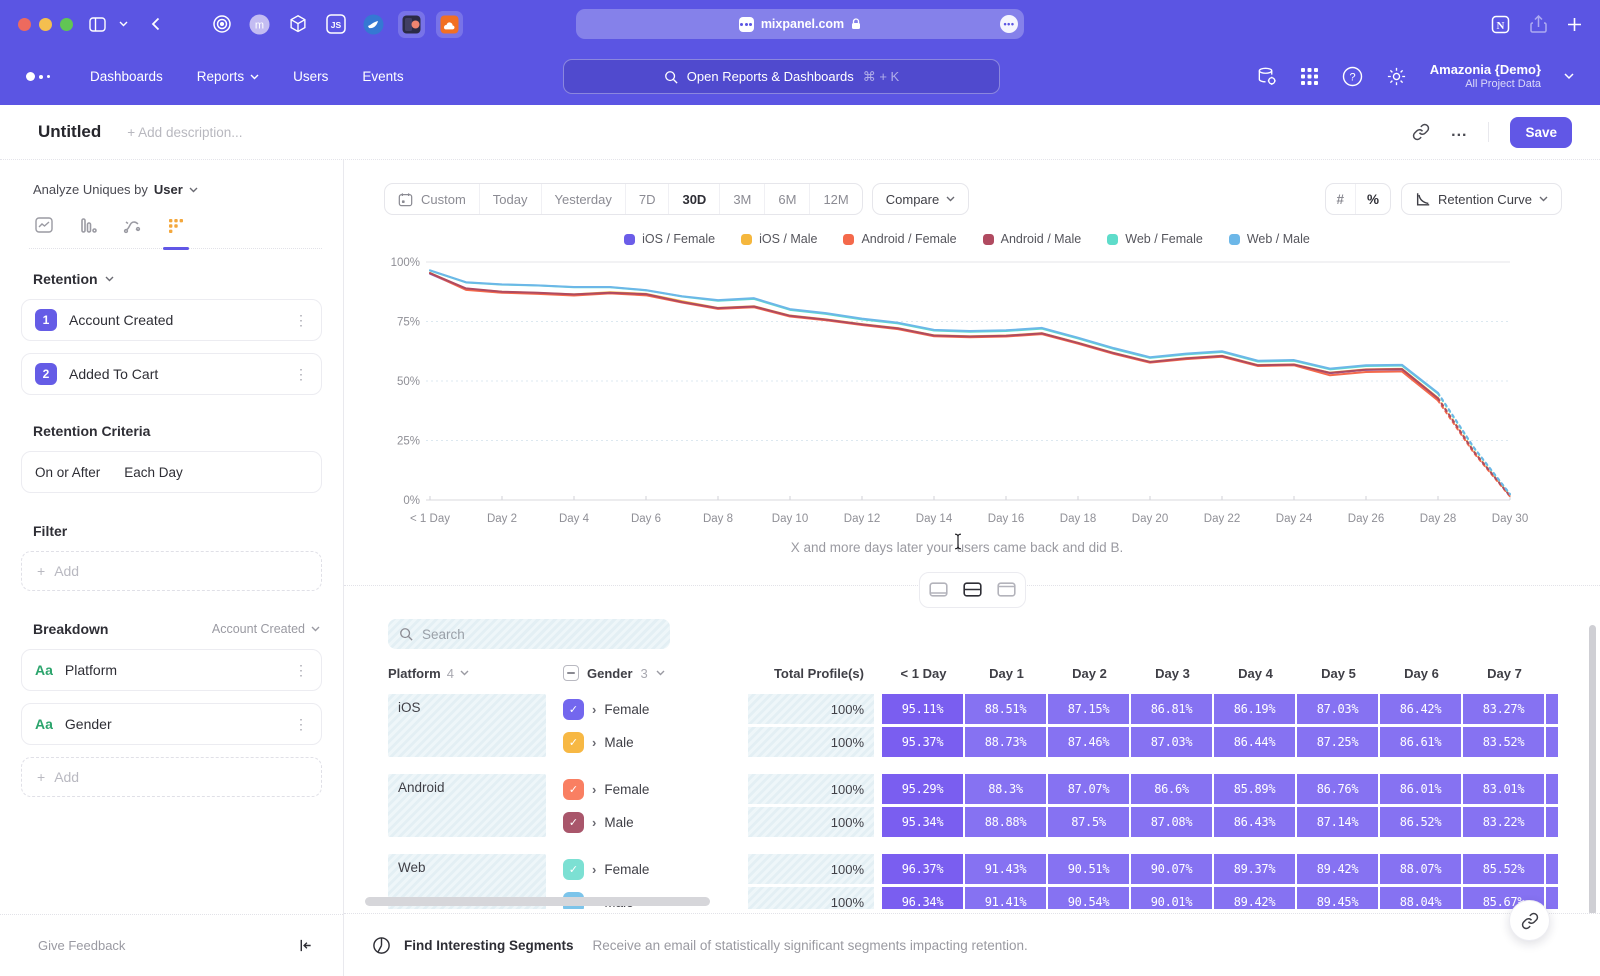 This screenshot has height=976, width=1600. Describe the element at coordinates (168, 189) in the screenshot. I see `analyze-entity-selector: User` at that location.